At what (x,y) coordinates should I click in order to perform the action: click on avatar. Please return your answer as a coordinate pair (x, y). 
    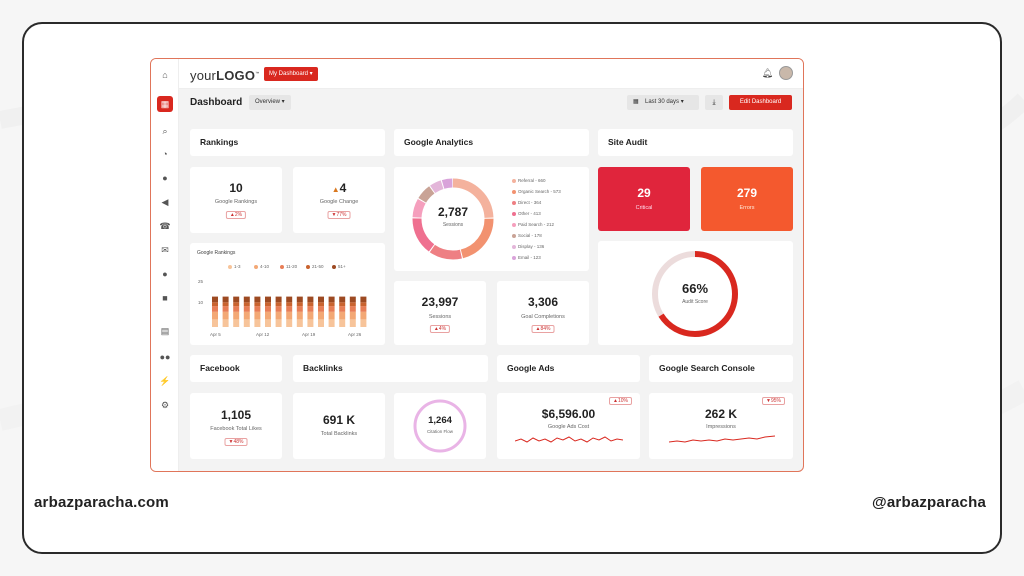
    Looking at the image, I should click on (786, 73).